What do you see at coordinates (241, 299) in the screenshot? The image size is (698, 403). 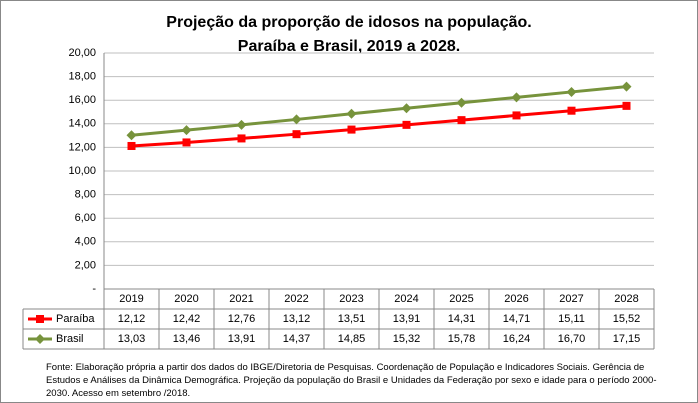 I see `x-tick-label: 2021` at bounding box center [241, 299].